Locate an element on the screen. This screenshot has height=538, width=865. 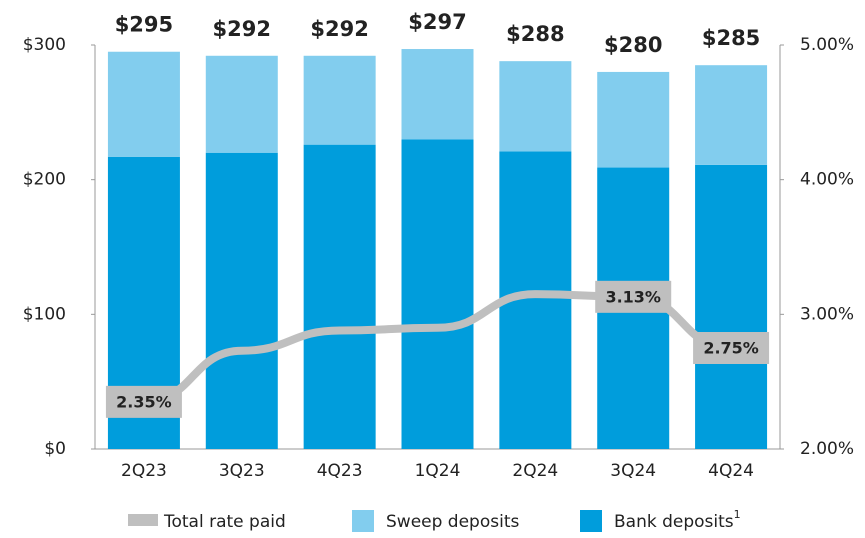
x-tick-label: 2Q23 is located at coordinates (144, 471).